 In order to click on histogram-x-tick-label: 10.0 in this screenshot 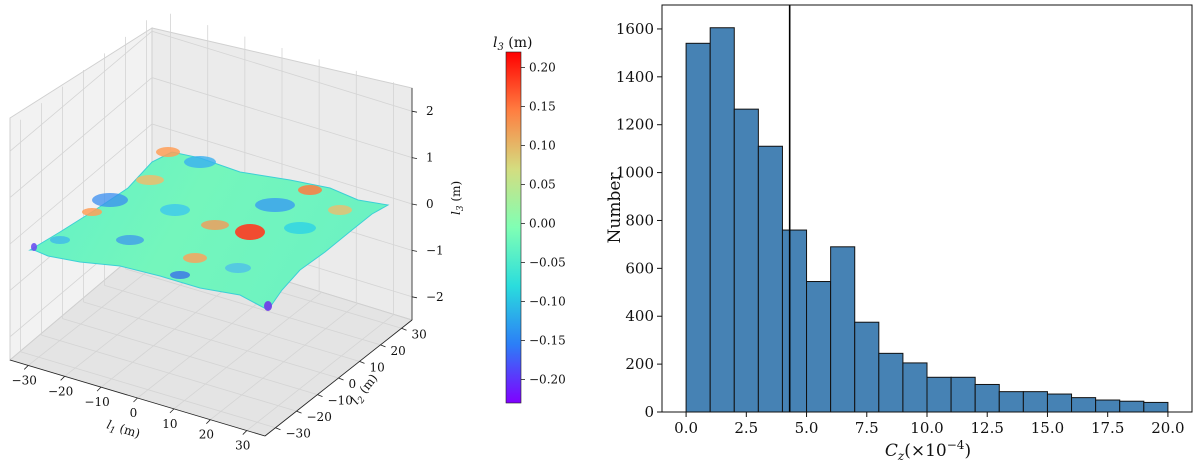, I will do `click(926, 428)`.